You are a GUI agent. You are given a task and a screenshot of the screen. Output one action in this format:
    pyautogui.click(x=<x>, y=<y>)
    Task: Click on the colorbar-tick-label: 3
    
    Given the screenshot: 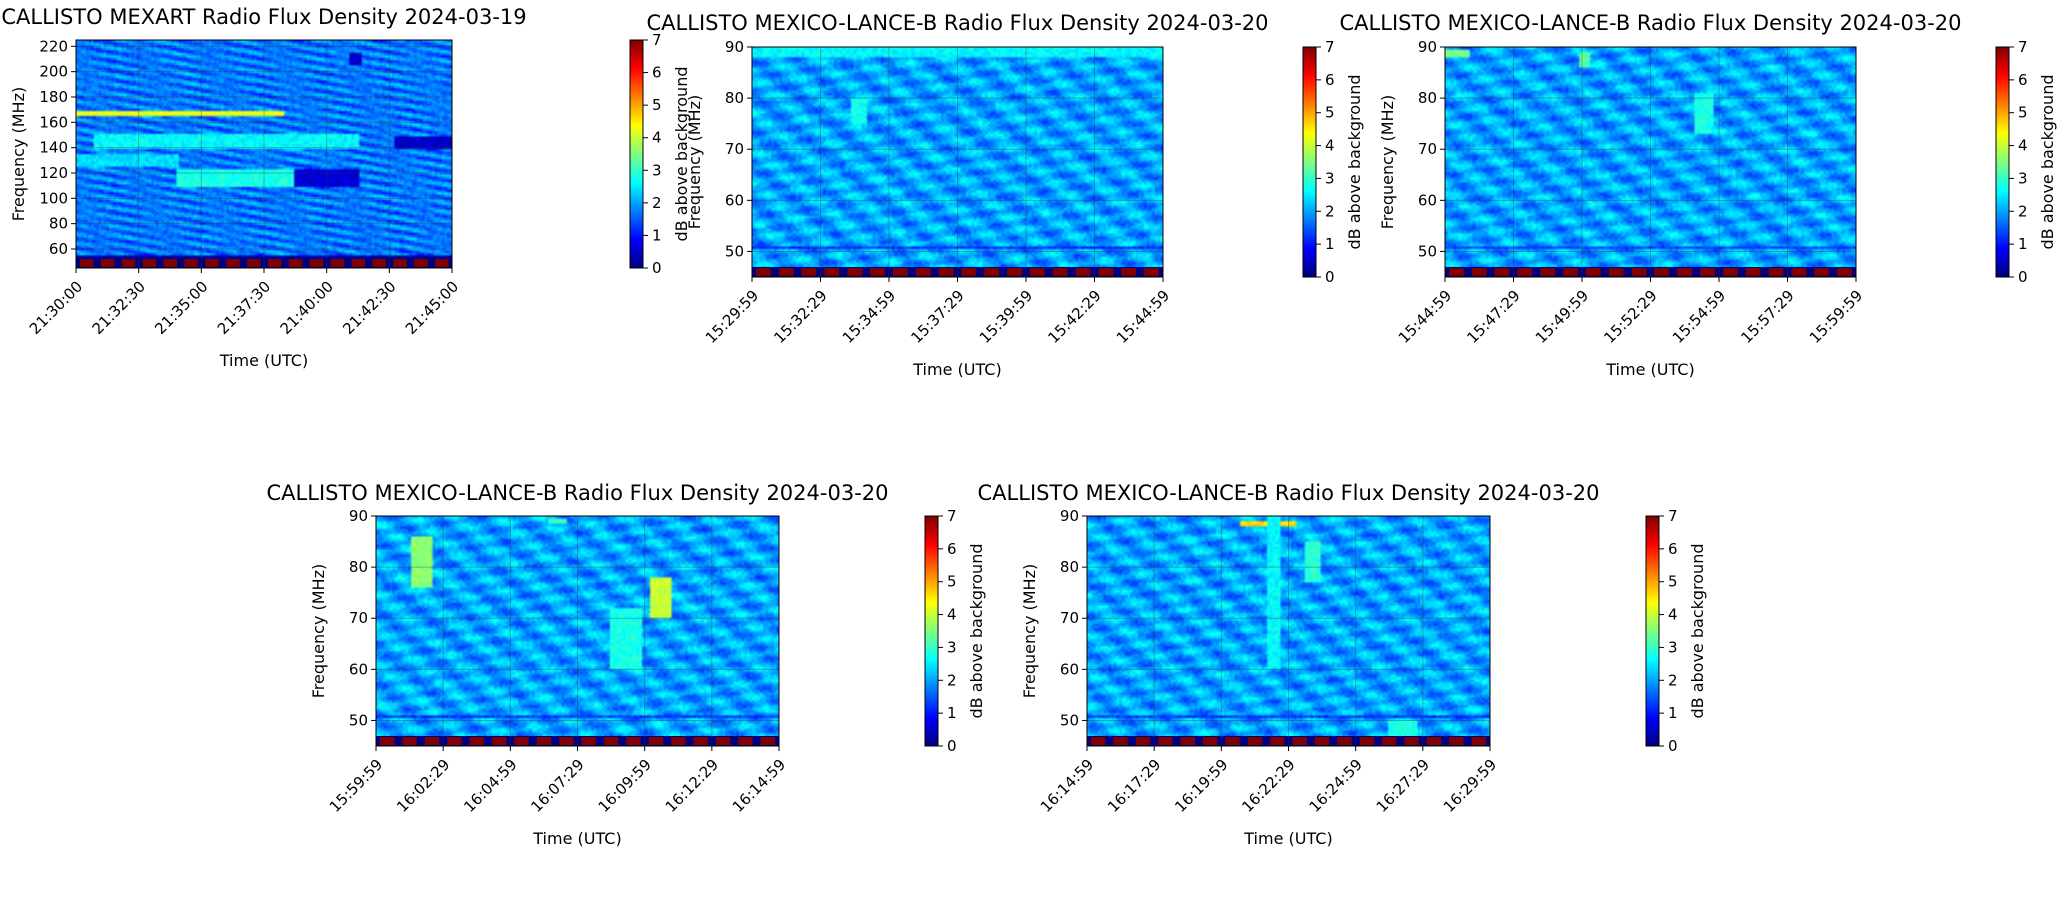 What is the action you would take?
    pyautogui.click(x=1330, y=178)
    